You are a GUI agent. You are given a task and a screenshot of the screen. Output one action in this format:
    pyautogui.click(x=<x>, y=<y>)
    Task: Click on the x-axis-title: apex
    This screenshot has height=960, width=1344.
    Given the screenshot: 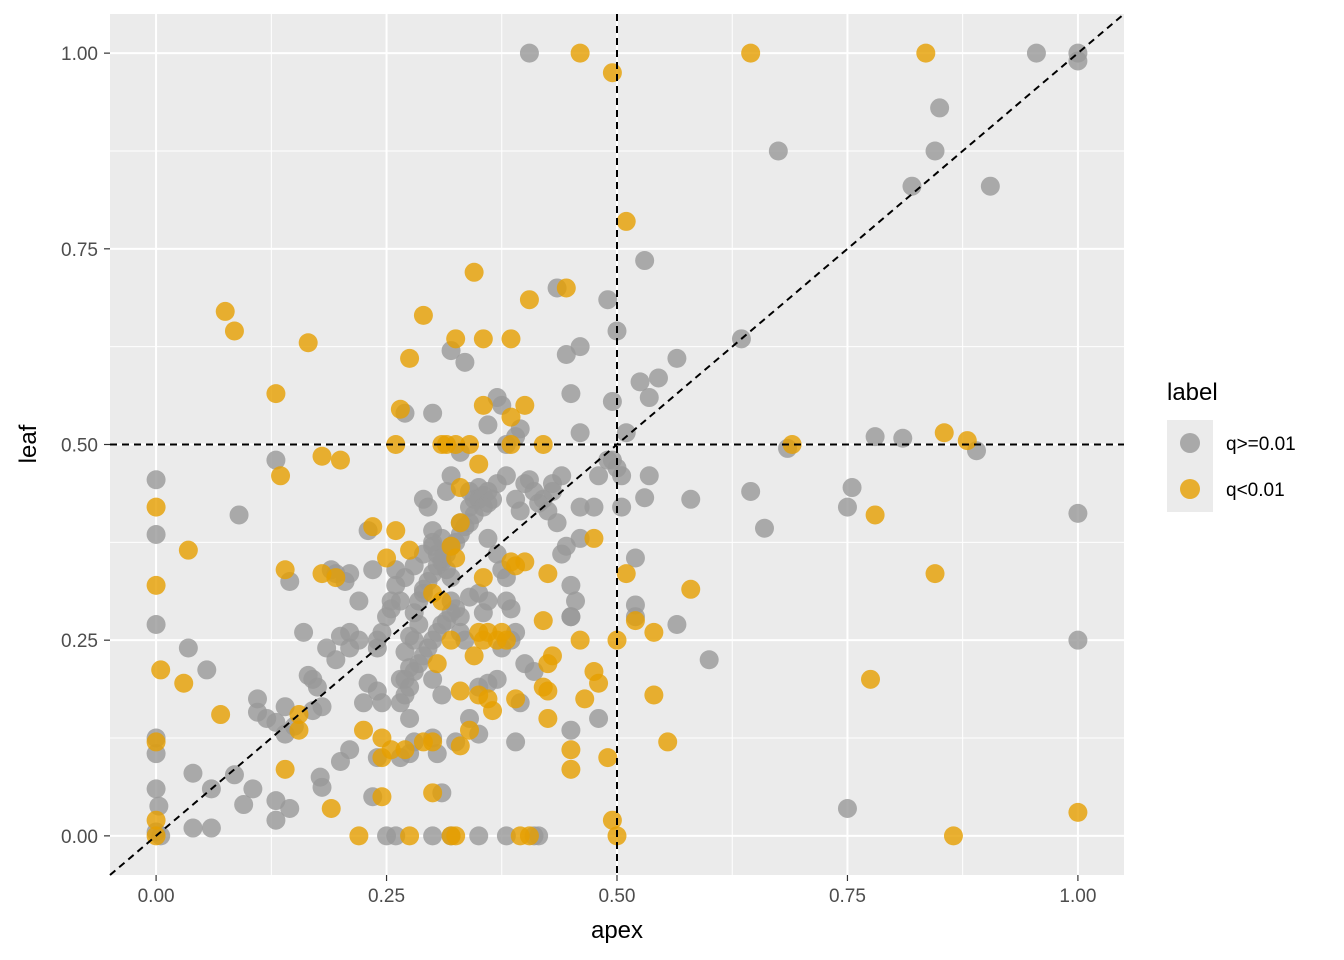 What is the action you would take?
    pyautogui.click(x=617, y=930)
    